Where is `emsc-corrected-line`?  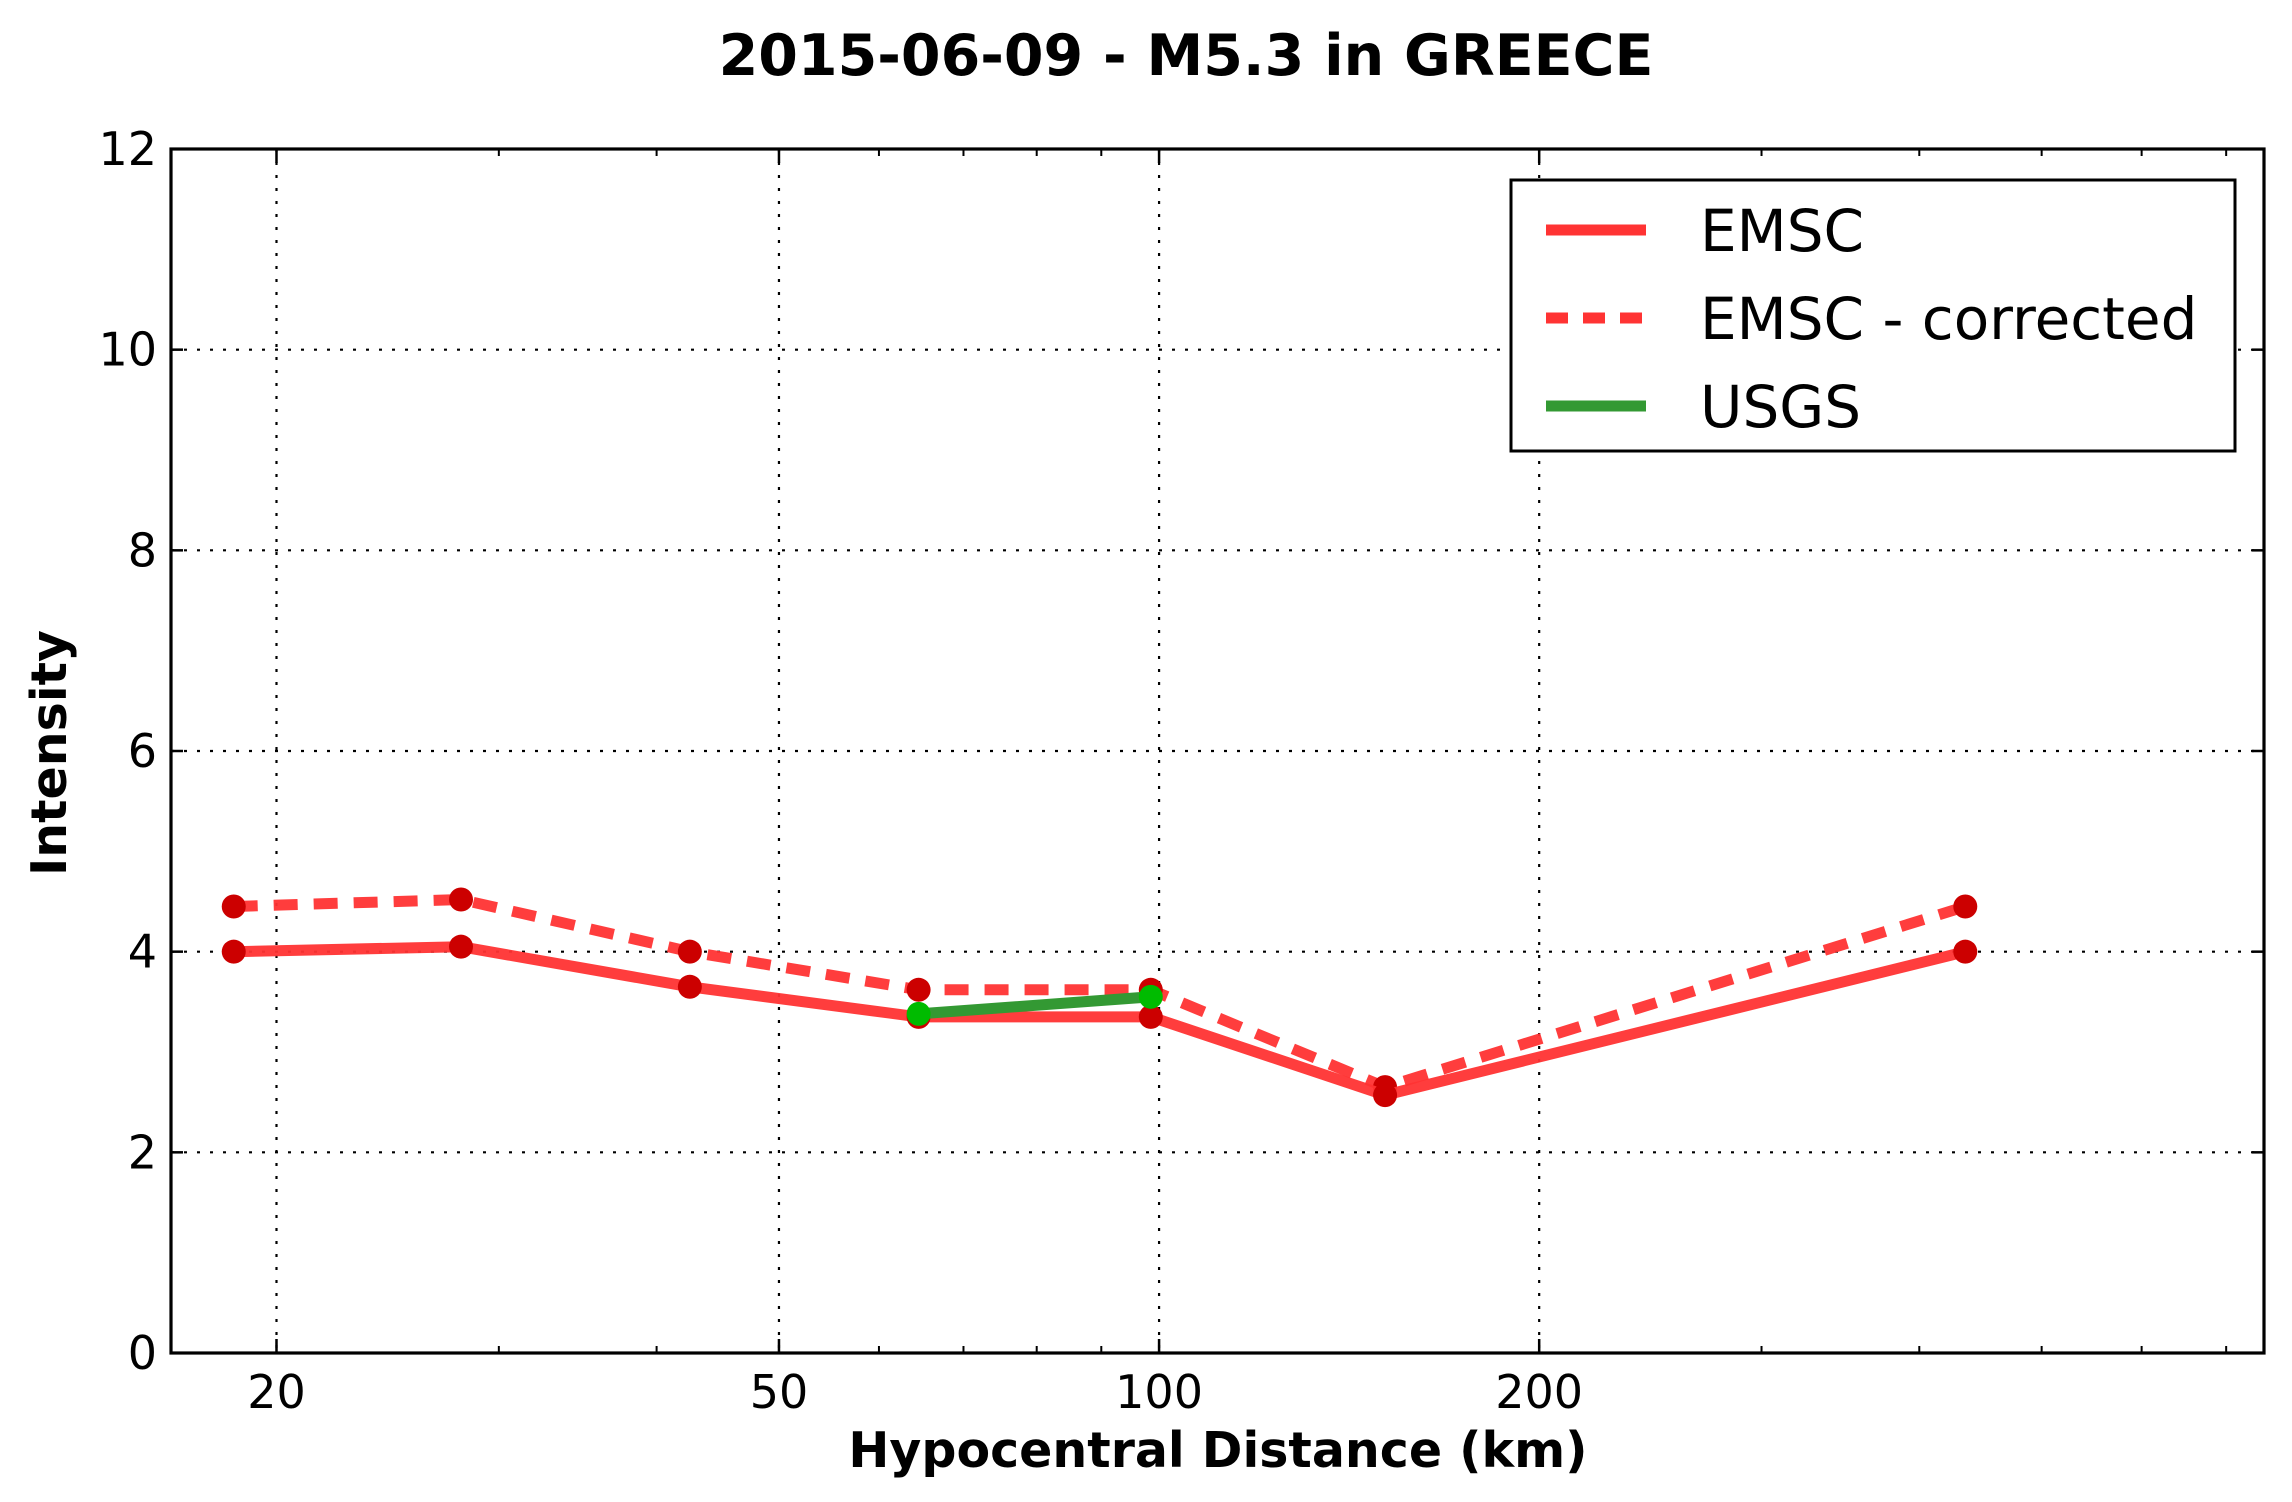 emsc-corrected-line is located at coordinates (1100, 993).